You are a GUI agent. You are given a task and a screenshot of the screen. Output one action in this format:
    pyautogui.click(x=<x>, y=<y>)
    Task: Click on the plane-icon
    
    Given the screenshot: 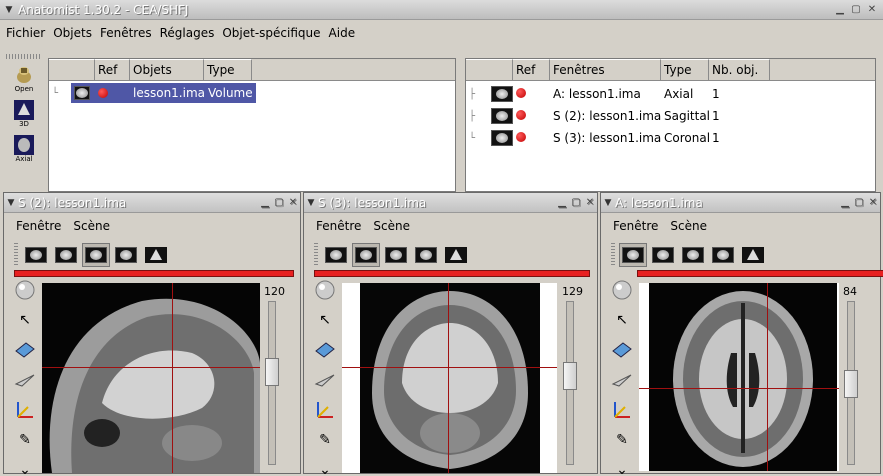 What is the action you would take?
    pyautogui.click(x=25, y=350)
    